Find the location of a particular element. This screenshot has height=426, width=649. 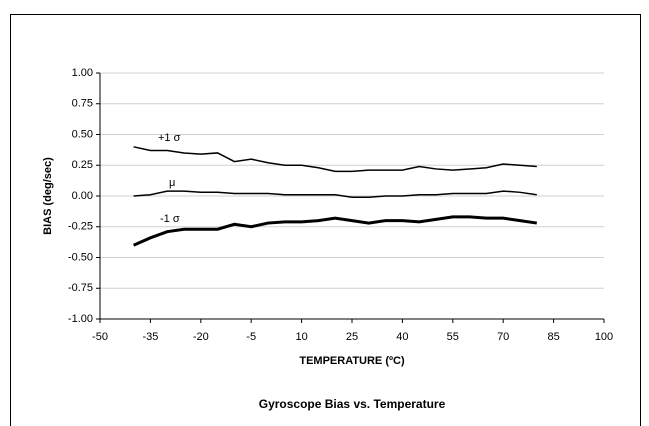

x-tick-label: -20 is located at coordinates (201, 337).